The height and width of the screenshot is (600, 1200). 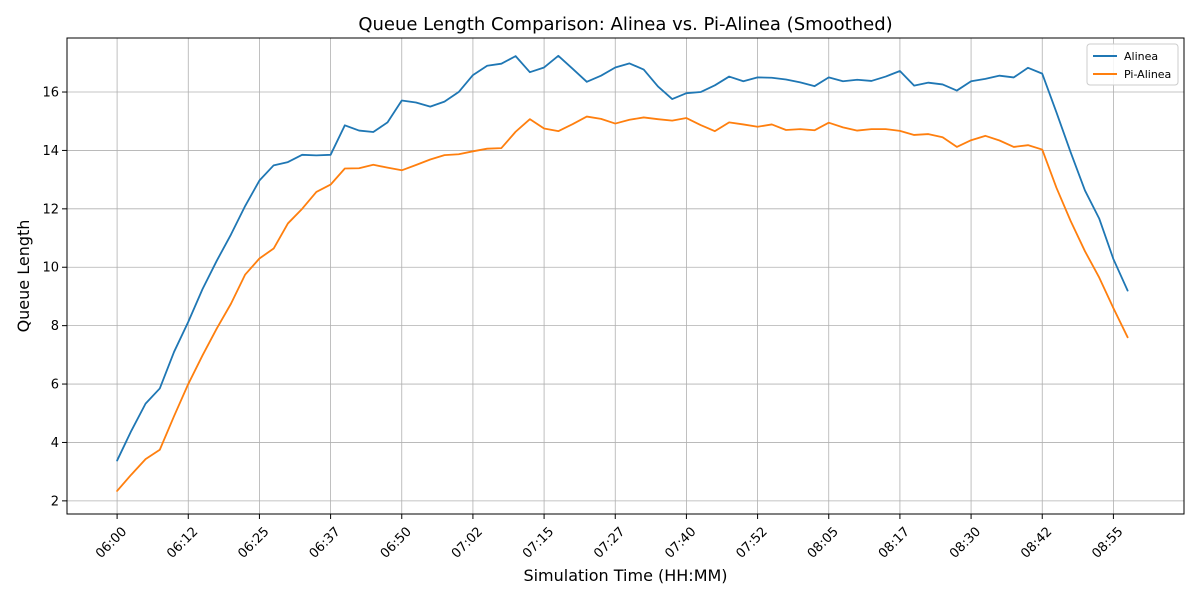 I want to click on legend-label-alinea: Alinea, so click(x=1141, y=56).